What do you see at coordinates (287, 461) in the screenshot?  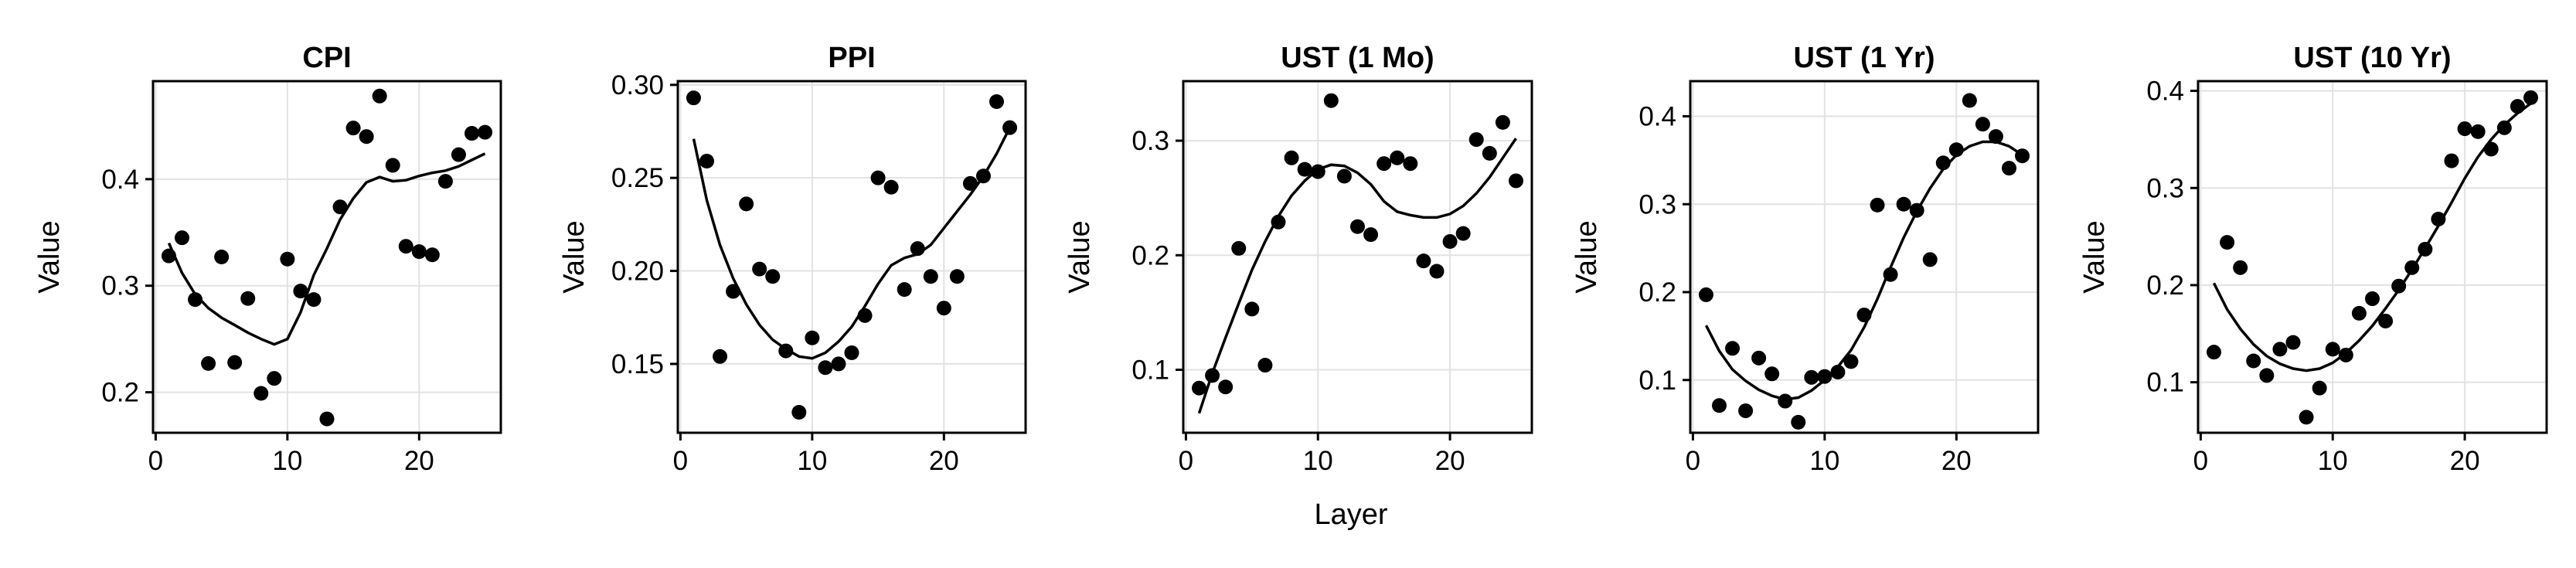 I see `x-tick-label: 10` at bounding box center [287, 461].